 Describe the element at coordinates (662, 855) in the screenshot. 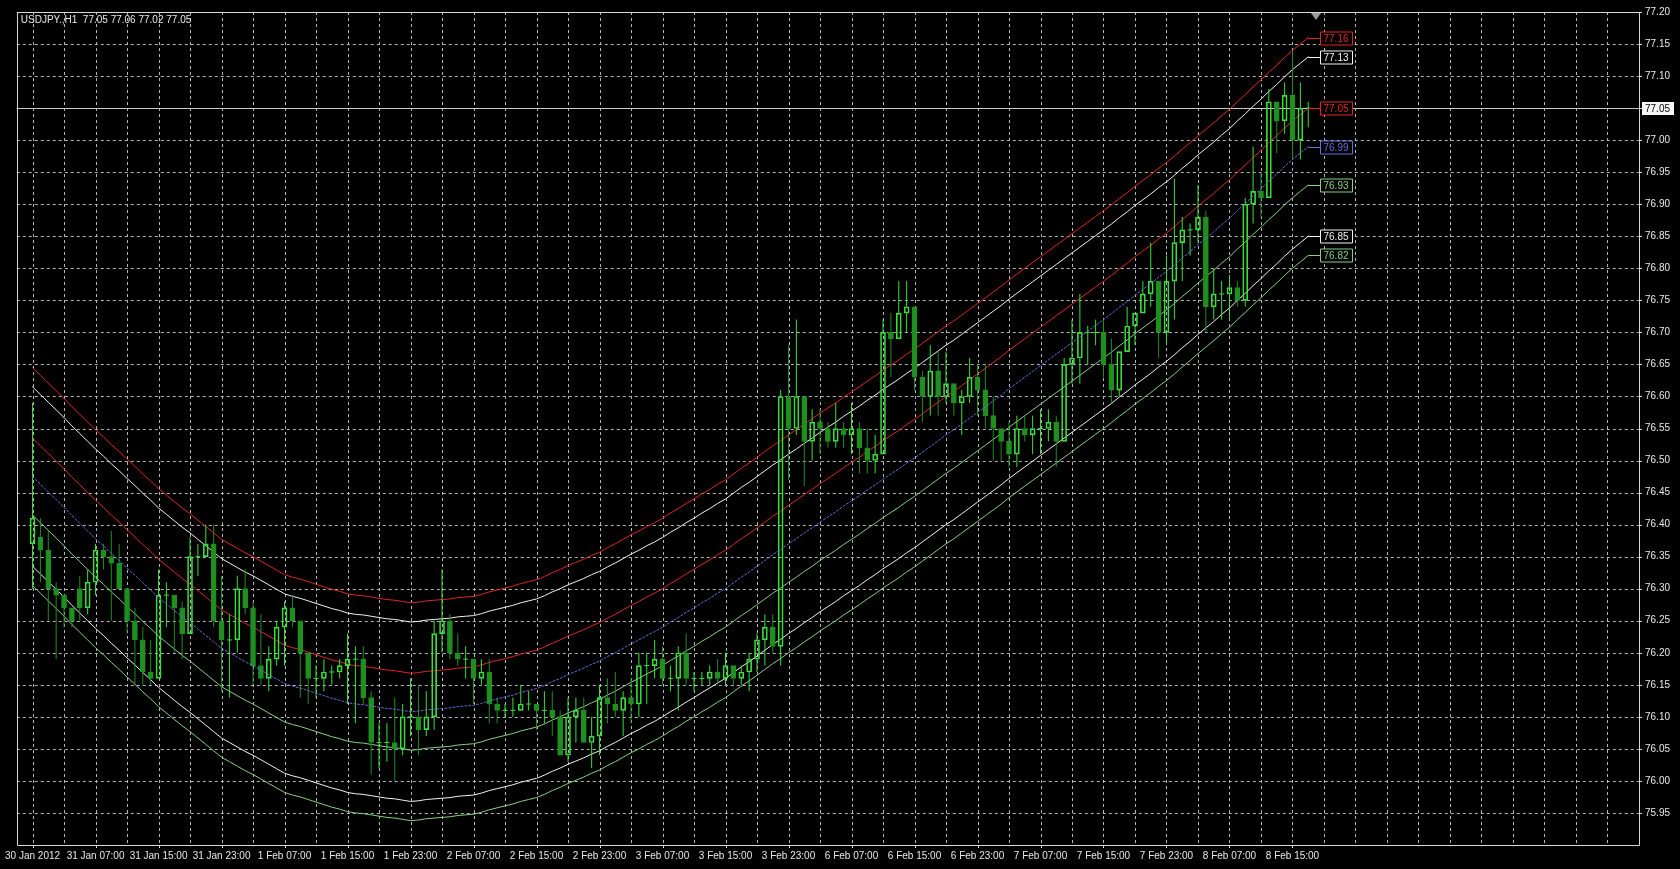

I see `x-tick-label: 3 Feb 07:00` at that location.